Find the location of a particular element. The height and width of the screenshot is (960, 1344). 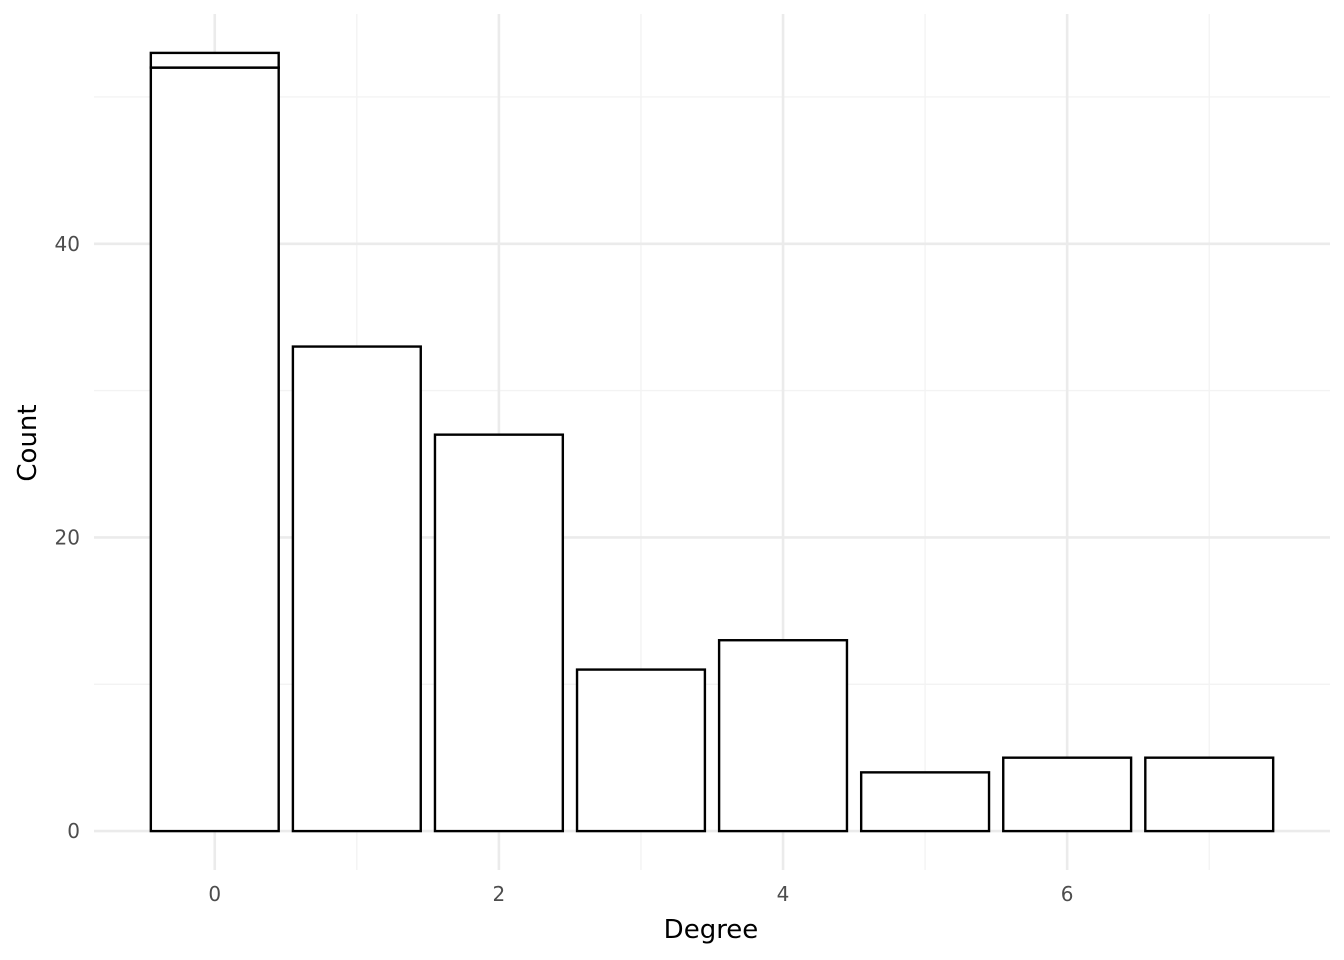

x-tick-label: 0 is located at coordinates (214, 894).